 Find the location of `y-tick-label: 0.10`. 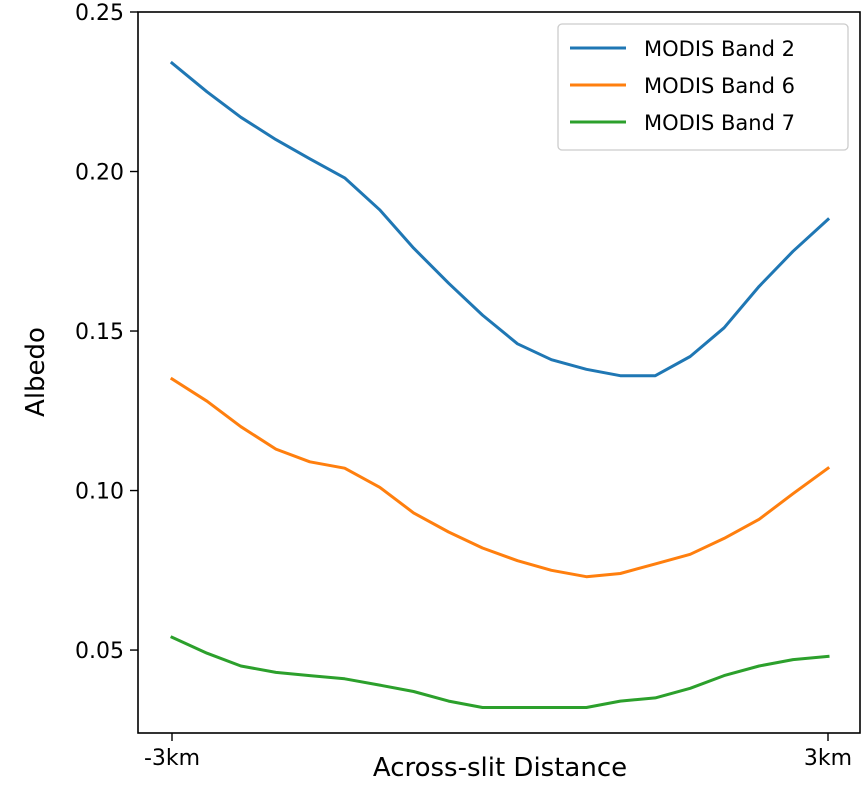

y-tick-label: 0.10 is located at coordinates (99, 492).